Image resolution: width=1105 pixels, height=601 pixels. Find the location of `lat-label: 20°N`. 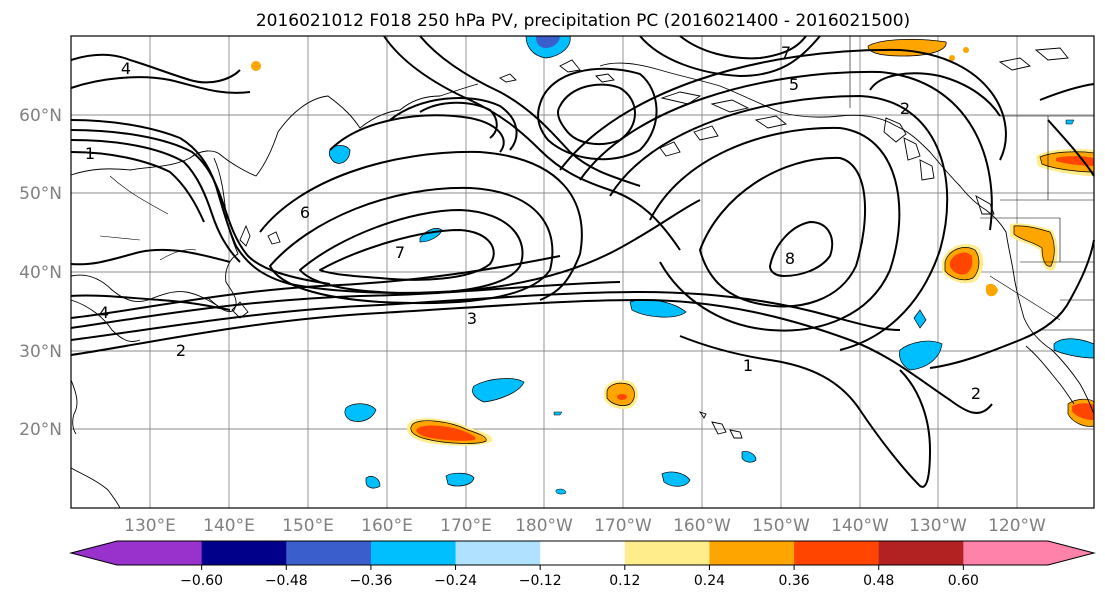

lat-label: 20°N is located at coordinates (40, 430).